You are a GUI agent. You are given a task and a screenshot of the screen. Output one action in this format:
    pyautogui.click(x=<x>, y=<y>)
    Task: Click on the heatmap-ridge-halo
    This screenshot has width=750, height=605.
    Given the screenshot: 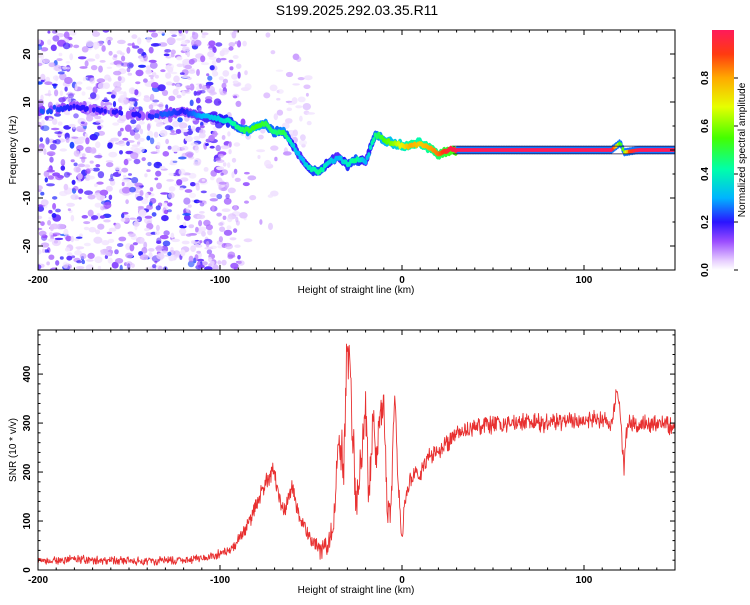 What is the action you would take?
    pyautogui.click(x=143, y=116)
    